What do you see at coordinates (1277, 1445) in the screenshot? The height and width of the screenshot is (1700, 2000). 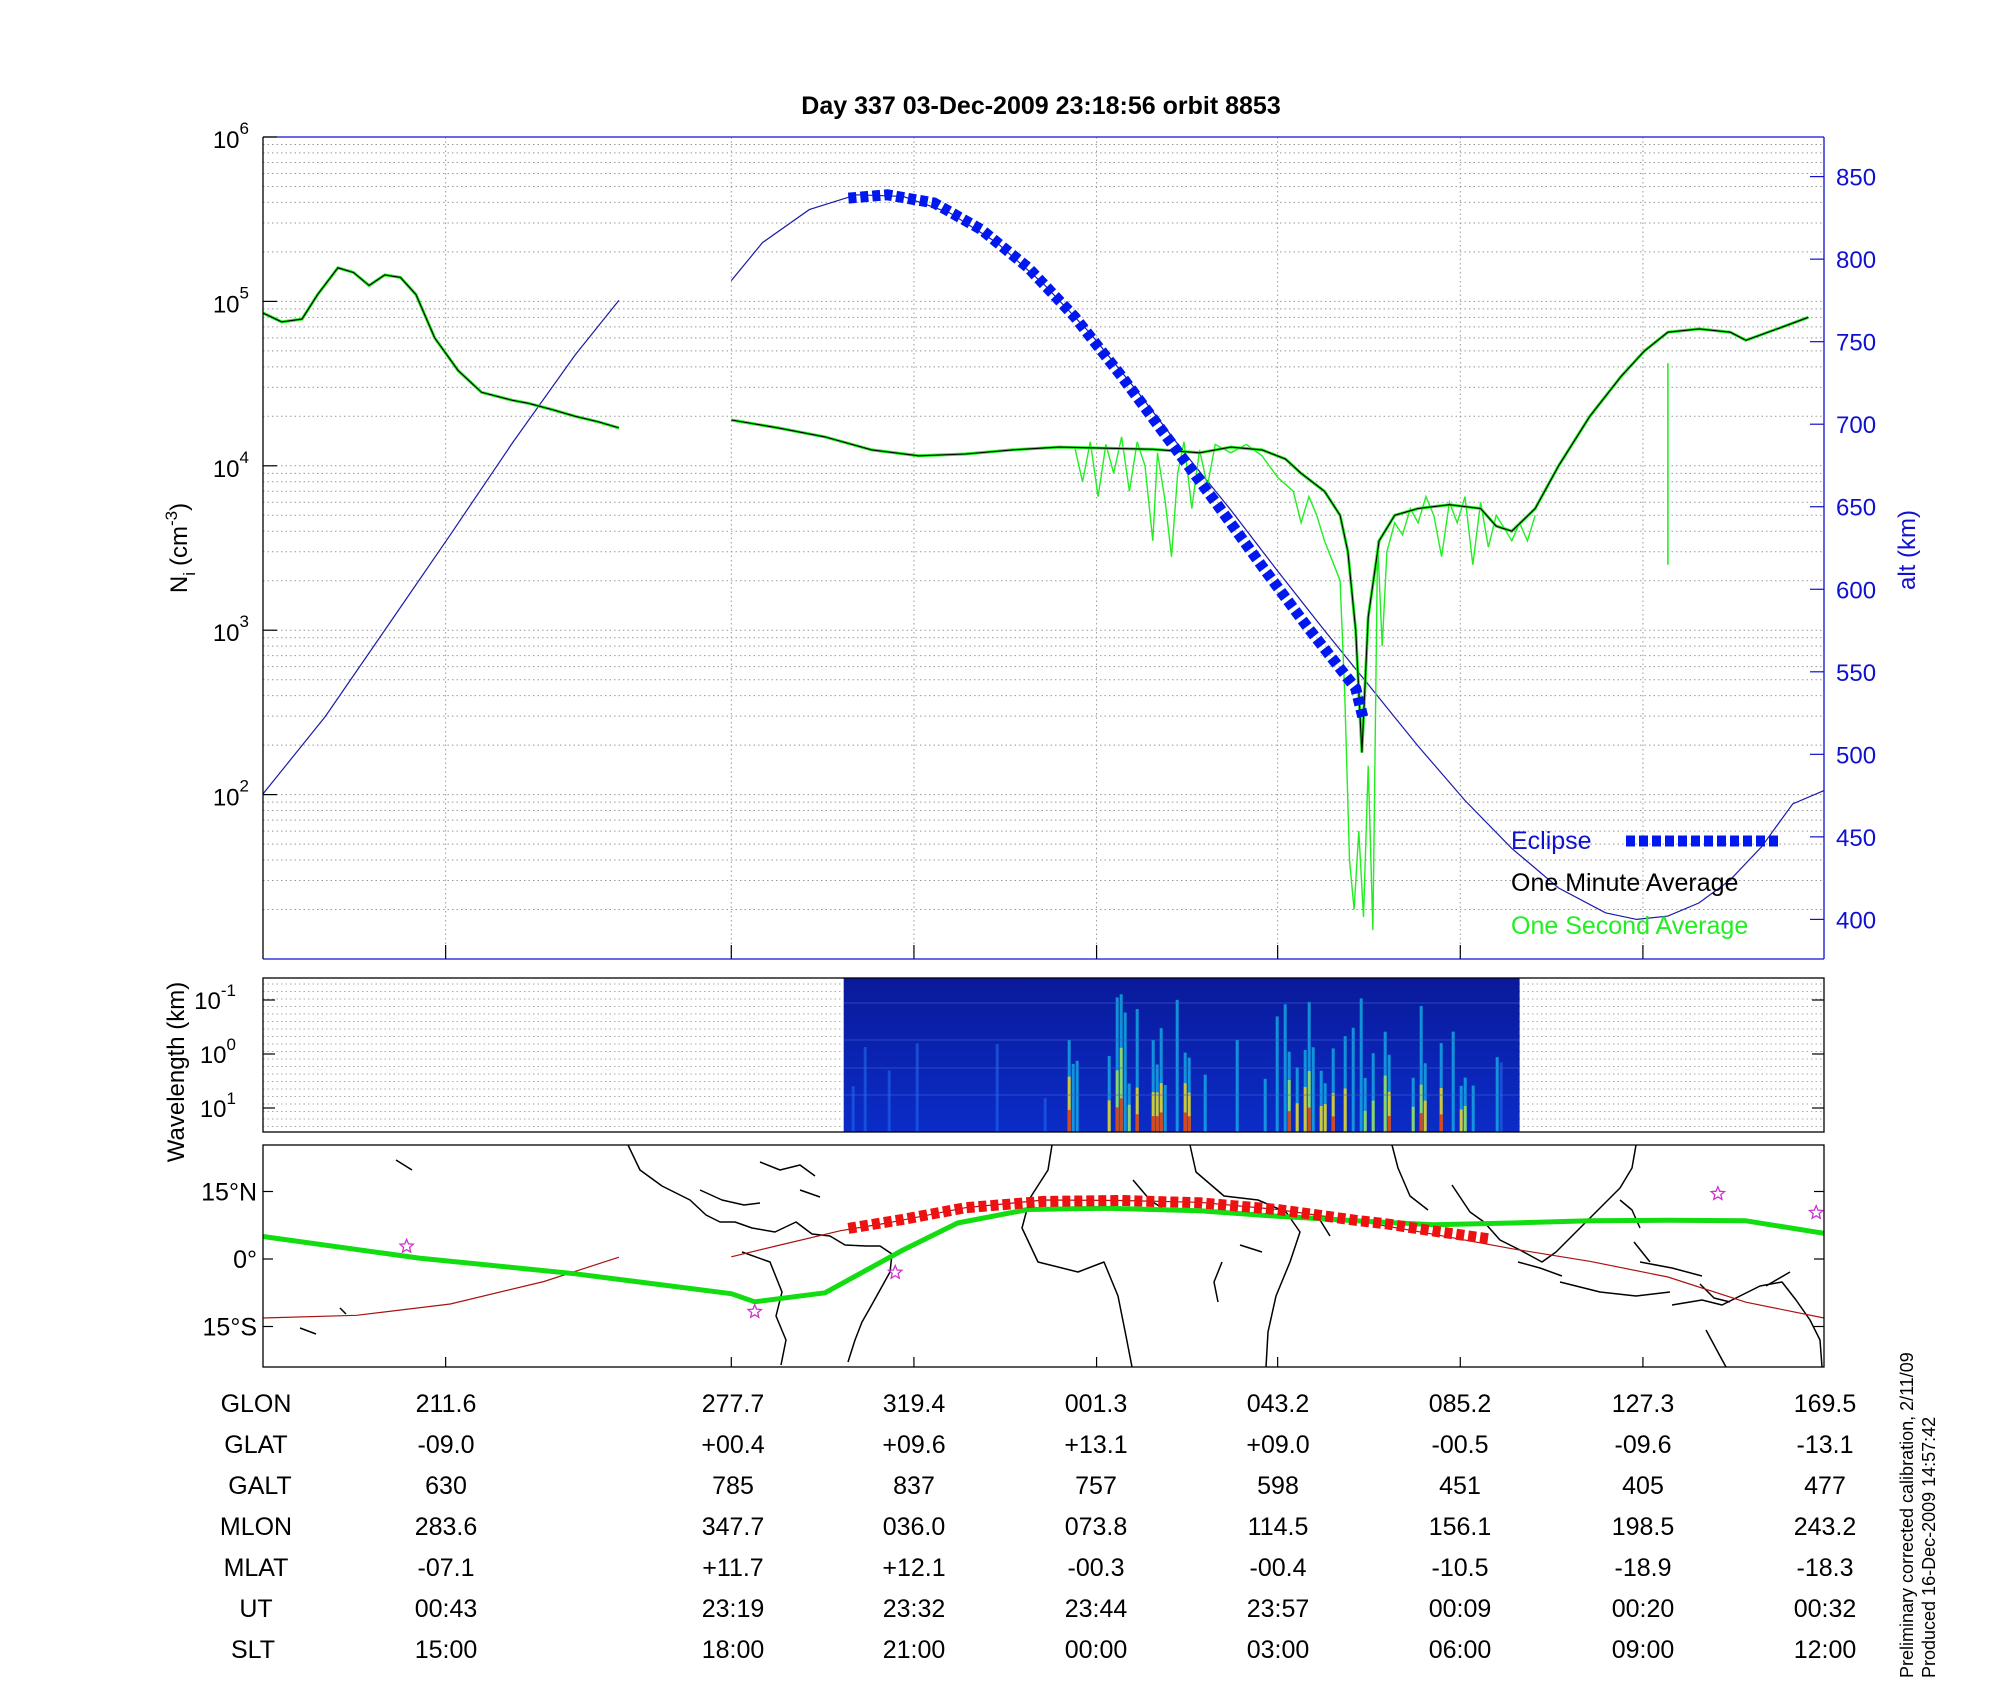 I see `table-cell: +09.0` at bounding box center [1277, 1445].